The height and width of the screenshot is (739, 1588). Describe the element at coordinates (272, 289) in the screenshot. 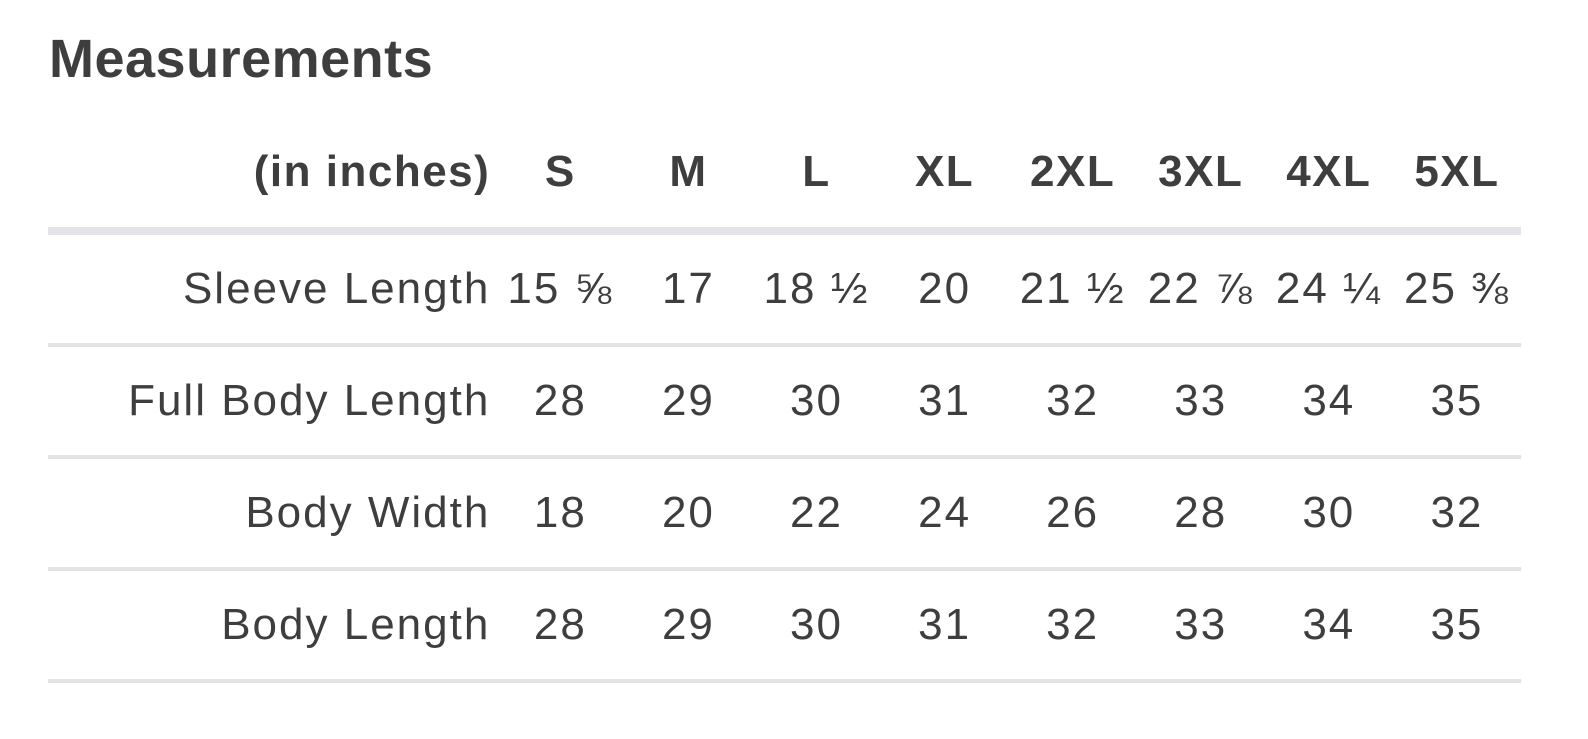

I see `row-label: Sleeve Length` at that location.